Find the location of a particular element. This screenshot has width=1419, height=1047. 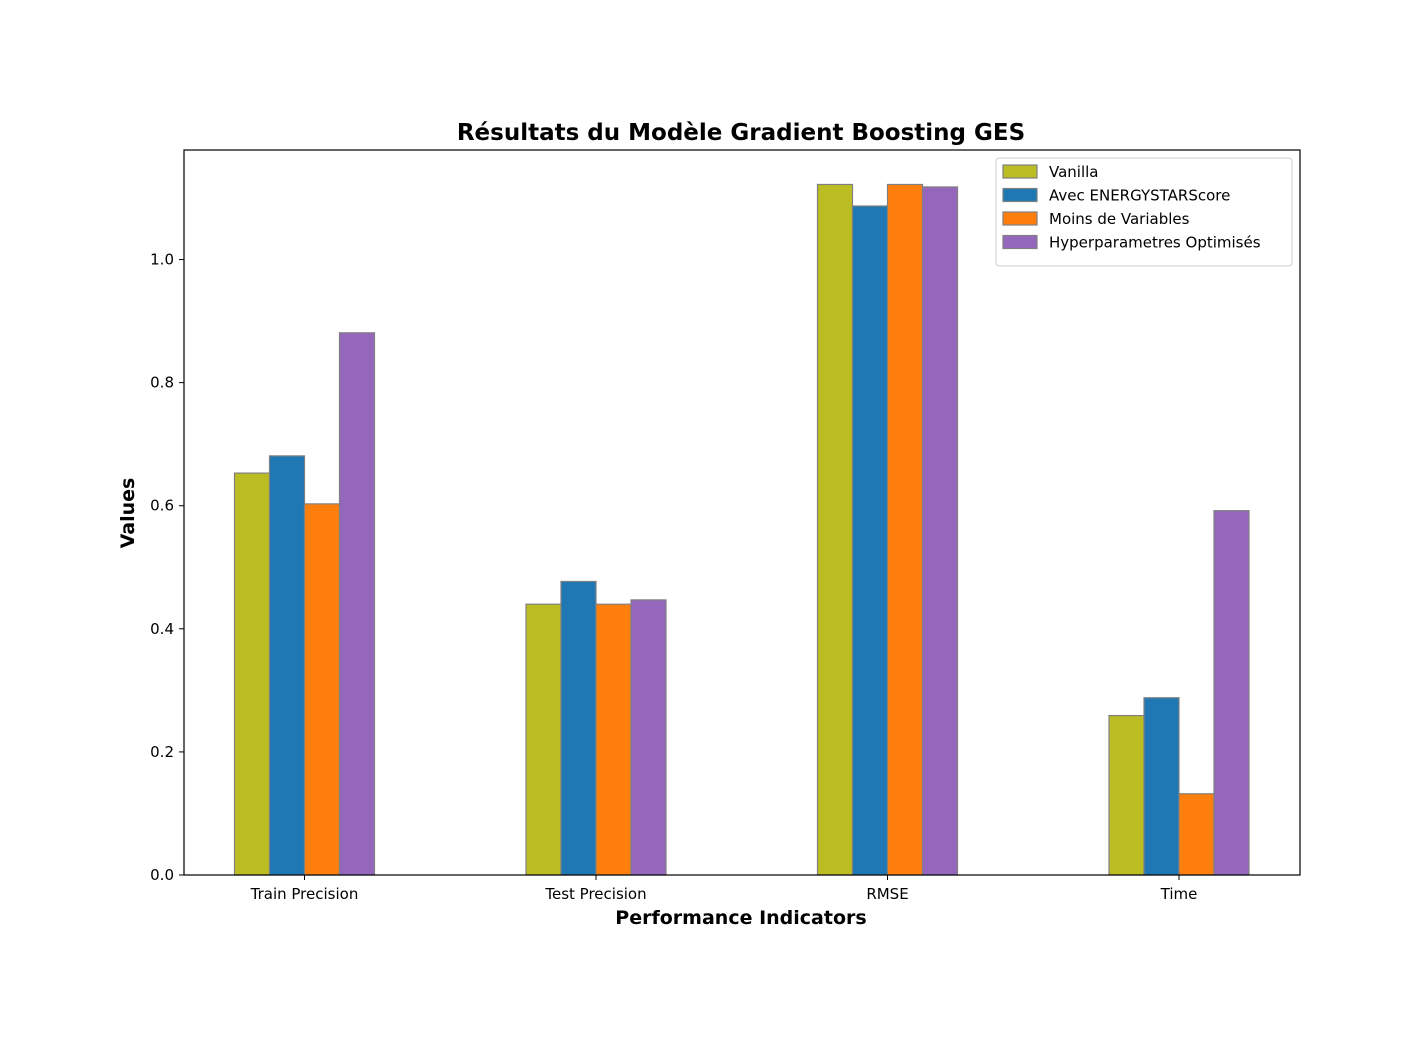

x-tick-label: RMSE is located at coordinates (887, 894).